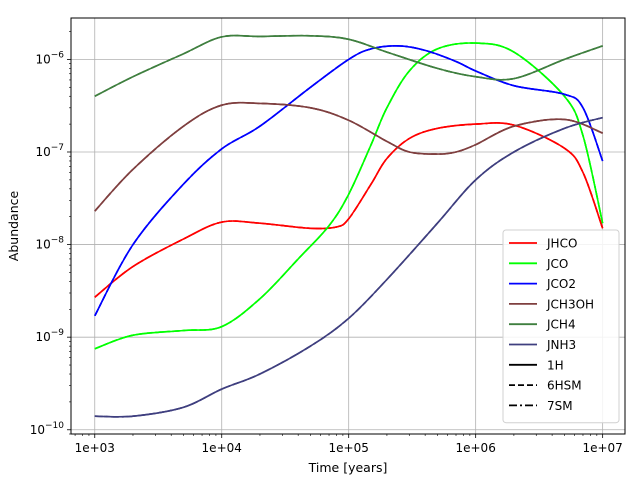 The height and width of the screenshot is (480, 640). What do you see at coordinates (13, 225) in the screenshot?
I see `y-axis-title: Abundance` at bounding box center [13, 225].